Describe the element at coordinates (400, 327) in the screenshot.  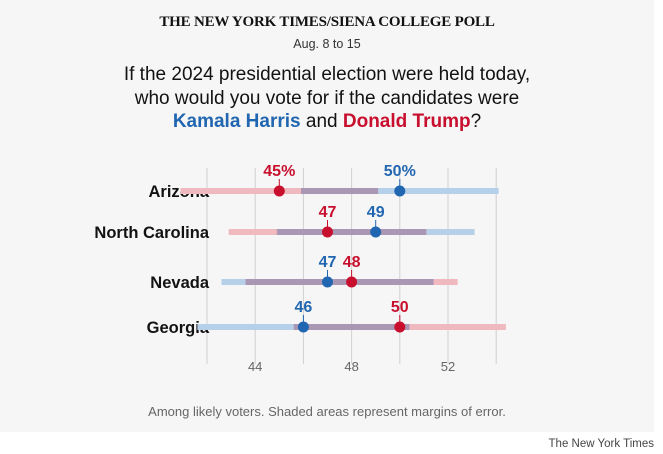
I see `trump-dot-georgia` at that location.